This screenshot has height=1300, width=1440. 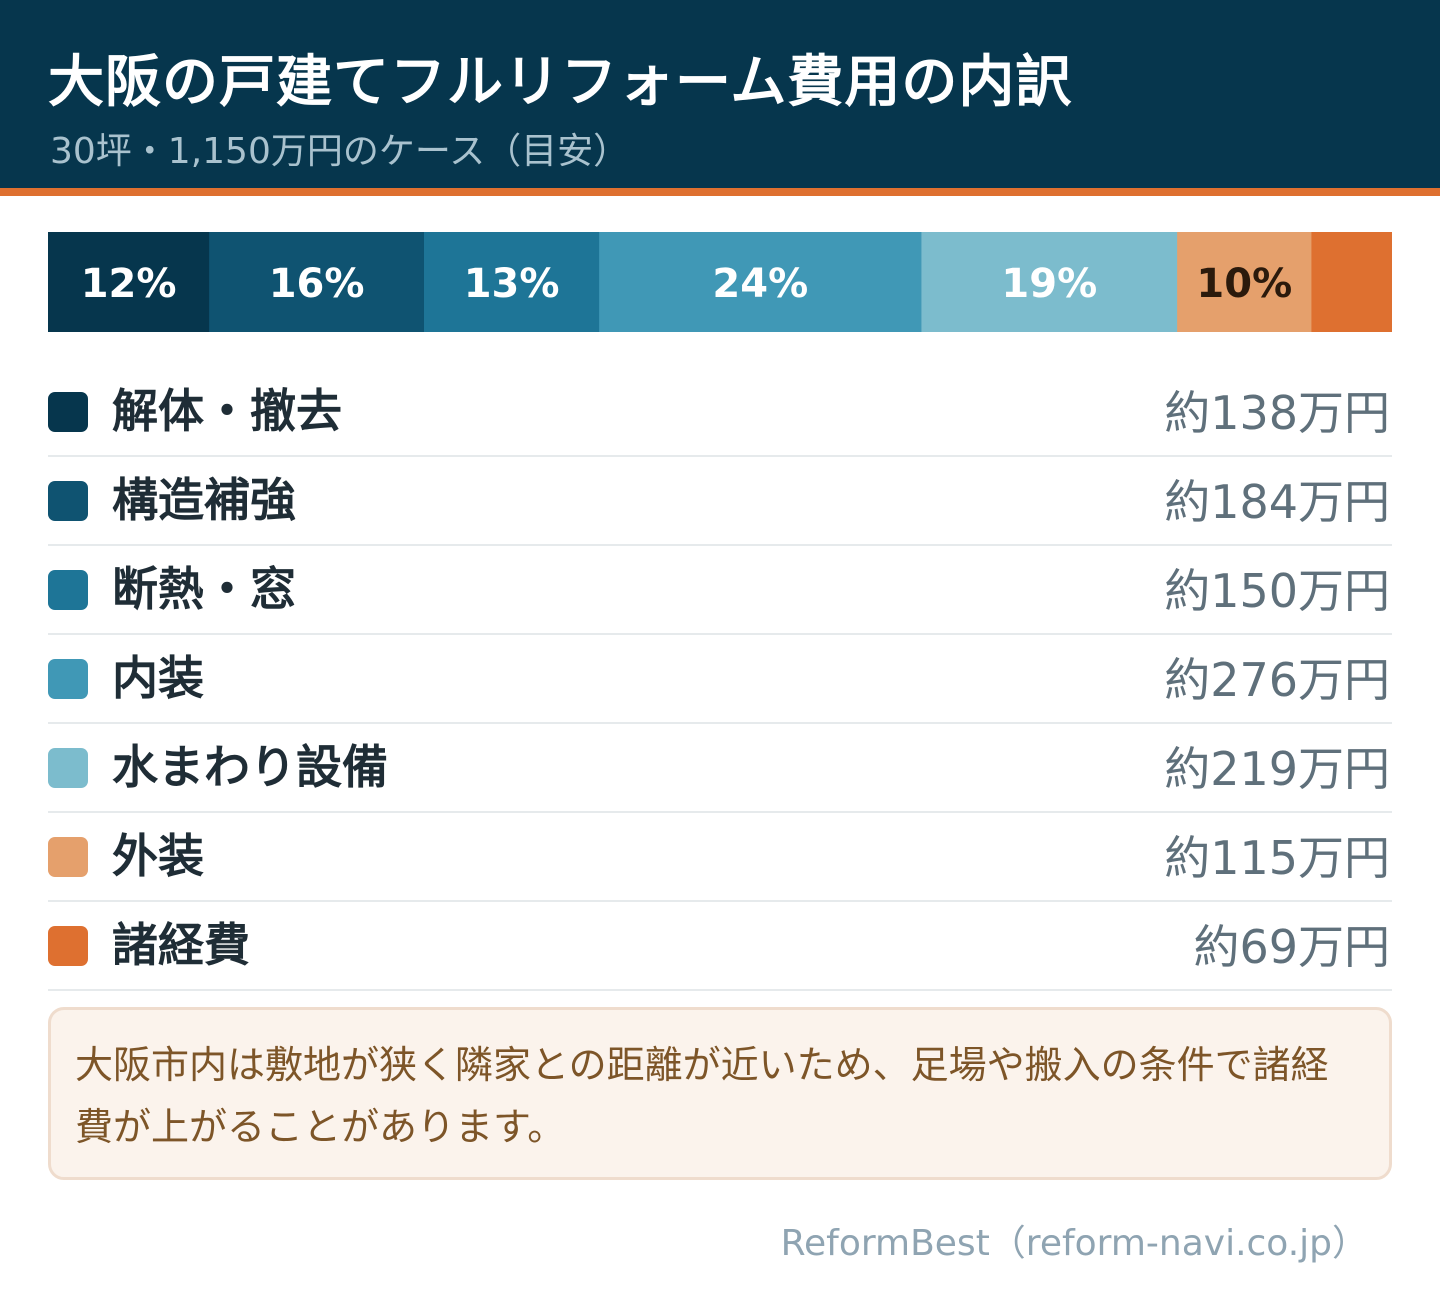 What do you see at coordinates (340, 151) in the screenshot?
I see `chart-subtitle: 30坪・1,150万円のケース（目安）` at bounding box center [340, 151].